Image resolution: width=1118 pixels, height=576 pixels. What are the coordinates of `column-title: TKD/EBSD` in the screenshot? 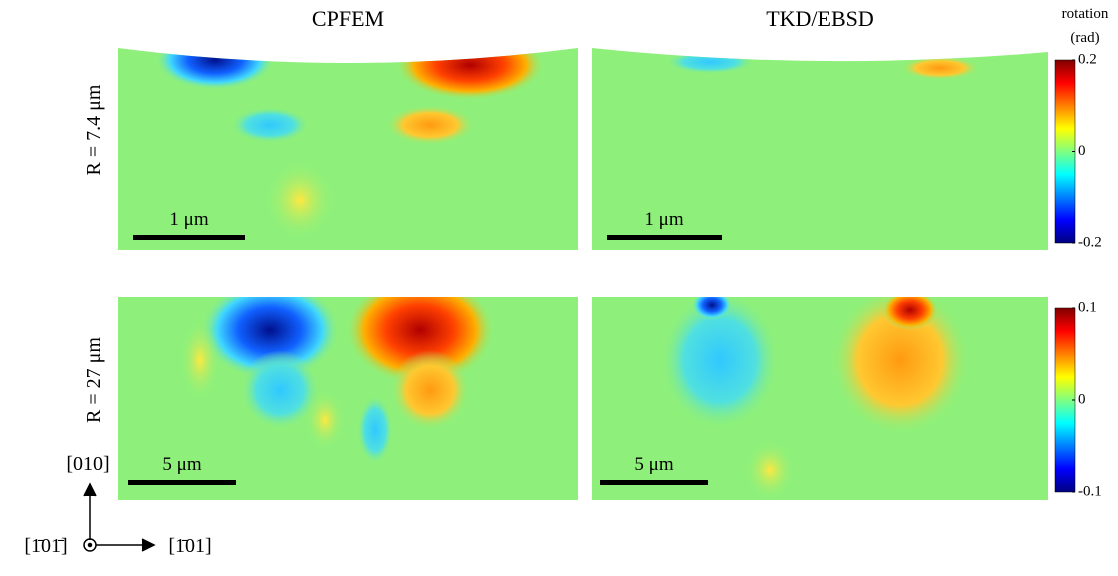 It's located at (820, 18).